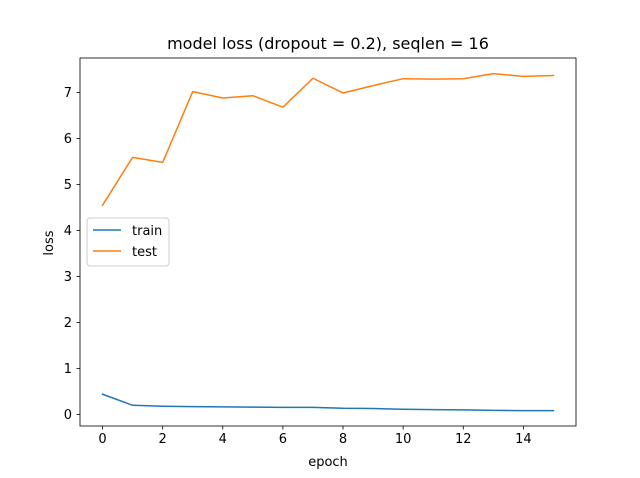 The height and width of the screenshot is (478, 640). I want to click on y-axis-label: loss, so click(49, 242).